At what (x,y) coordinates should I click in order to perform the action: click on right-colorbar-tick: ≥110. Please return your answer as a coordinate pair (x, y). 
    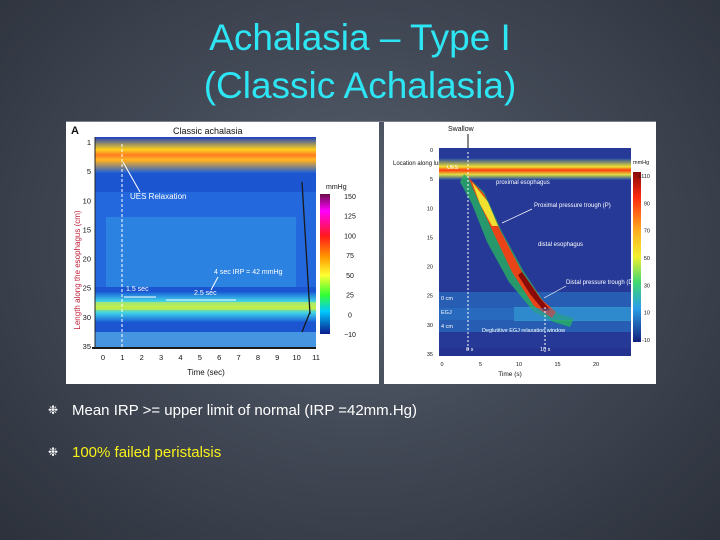
    Looking at the image, I should click on (644, 177).